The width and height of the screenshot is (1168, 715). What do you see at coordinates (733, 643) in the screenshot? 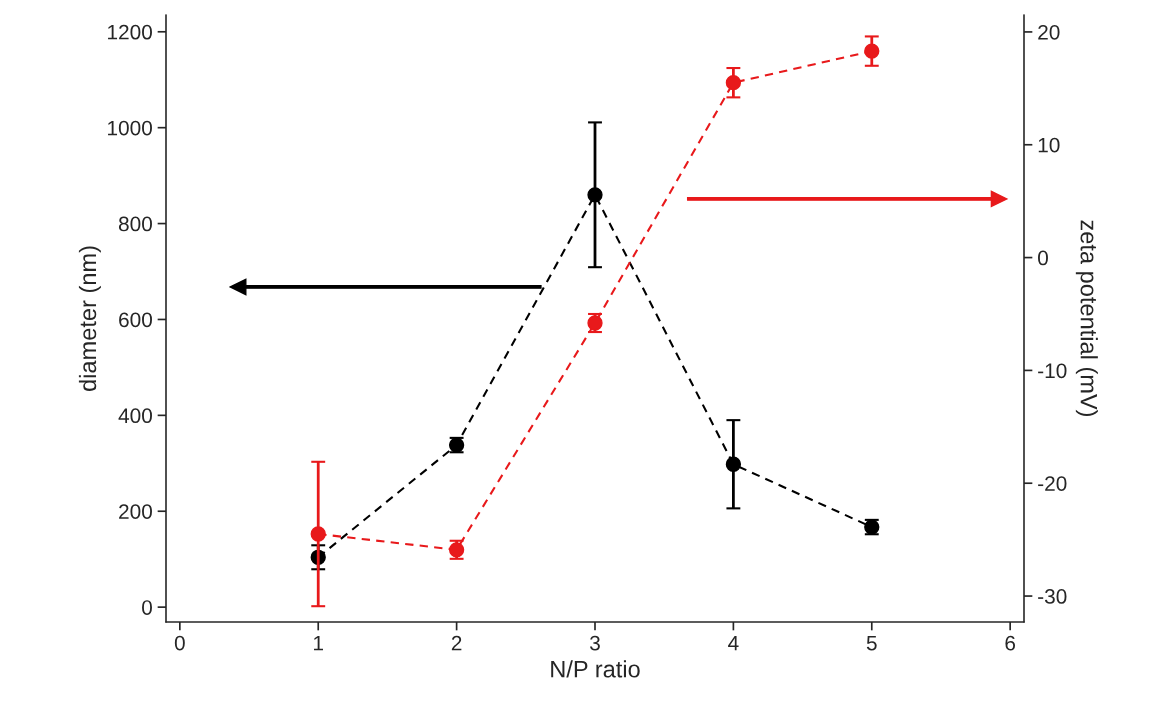
I see `x-tick-label: 4` at bounding box center [733, 643].